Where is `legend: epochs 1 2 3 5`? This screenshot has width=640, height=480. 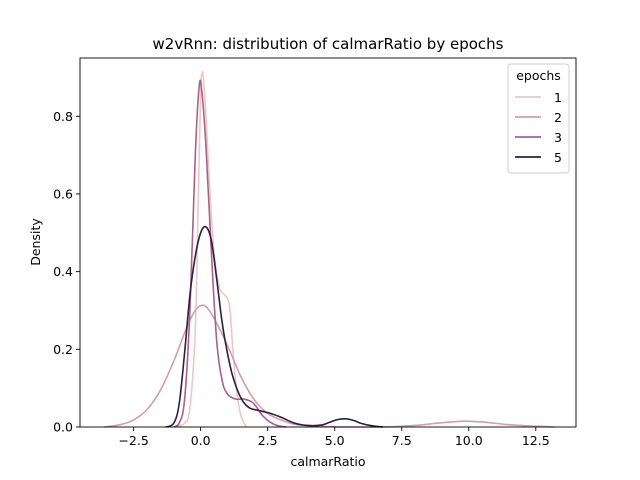 legend: epochs 1 2 3 5 is located at coordinates (538, 118).